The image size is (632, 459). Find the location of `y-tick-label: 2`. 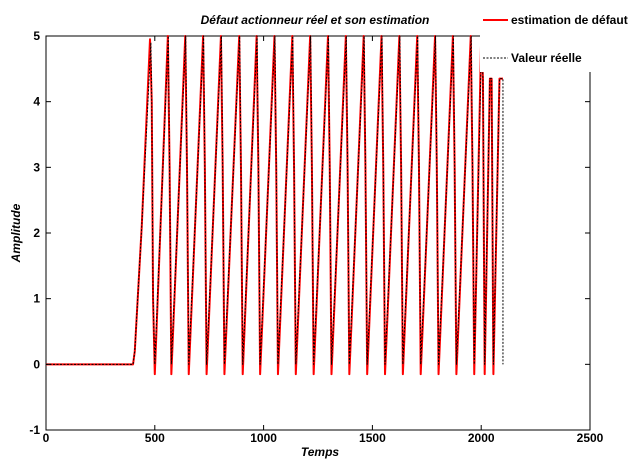

y-tick-label: 2 is located at coordinates (36, 233).